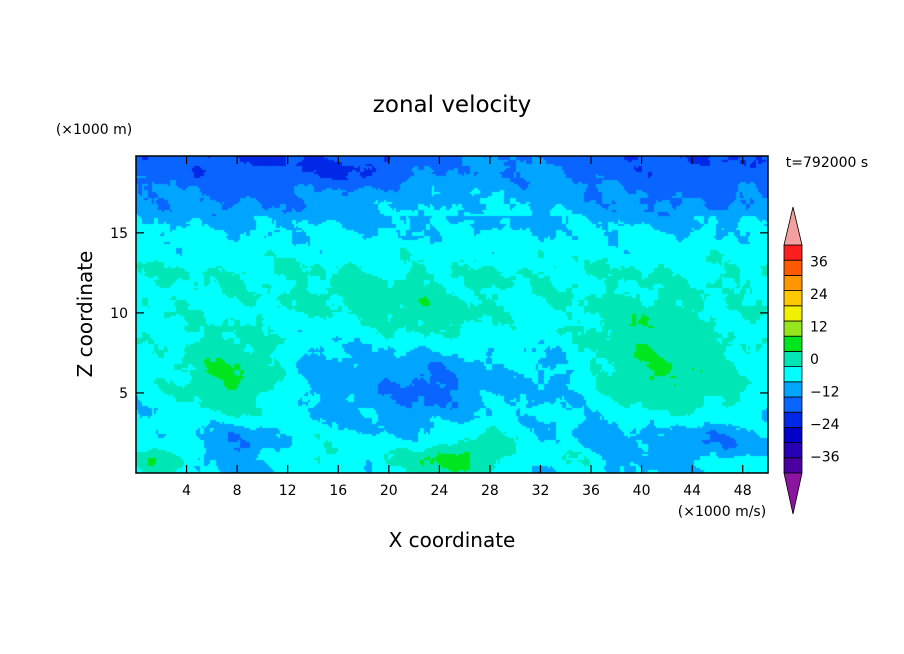  What do you see at coordinates (743, 491) in the screenshot?
I see `x-tick-label: 48` at bounding box center [743, 491].